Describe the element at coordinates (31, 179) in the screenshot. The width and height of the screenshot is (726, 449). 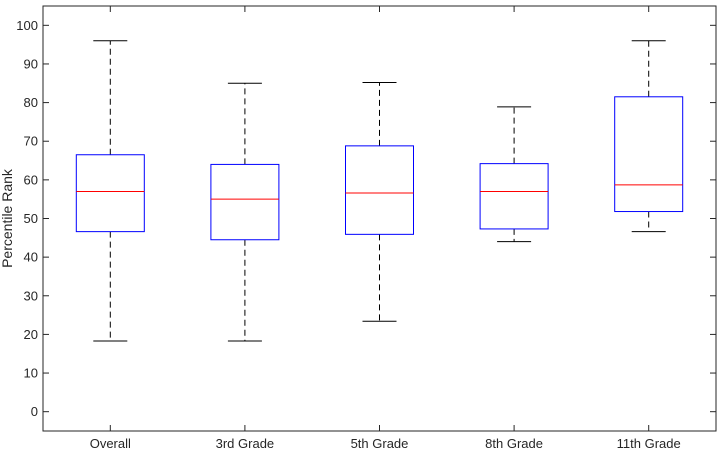
I see `y-tick-label: 60` at that location.